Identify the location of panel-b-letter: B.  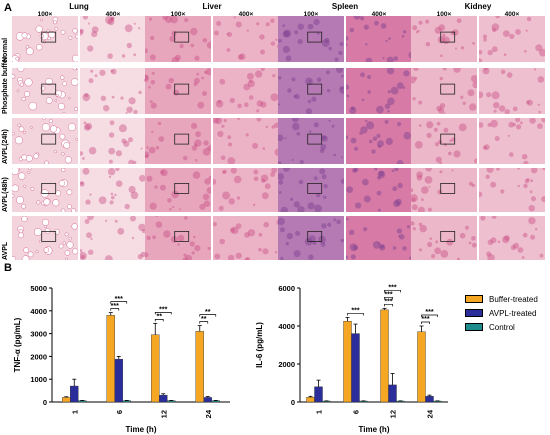
(8, 268).